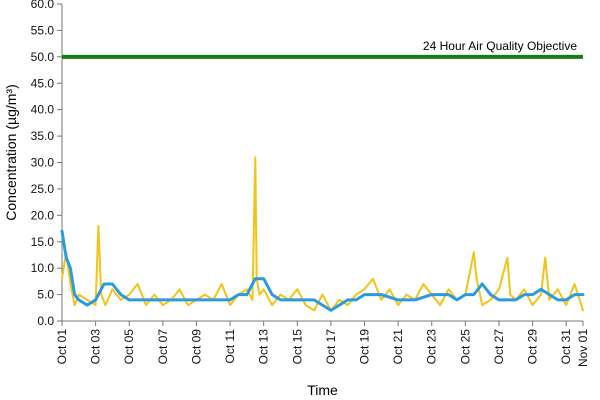  I want to click on x-tick-label: Oct 25, so click(465, 347).